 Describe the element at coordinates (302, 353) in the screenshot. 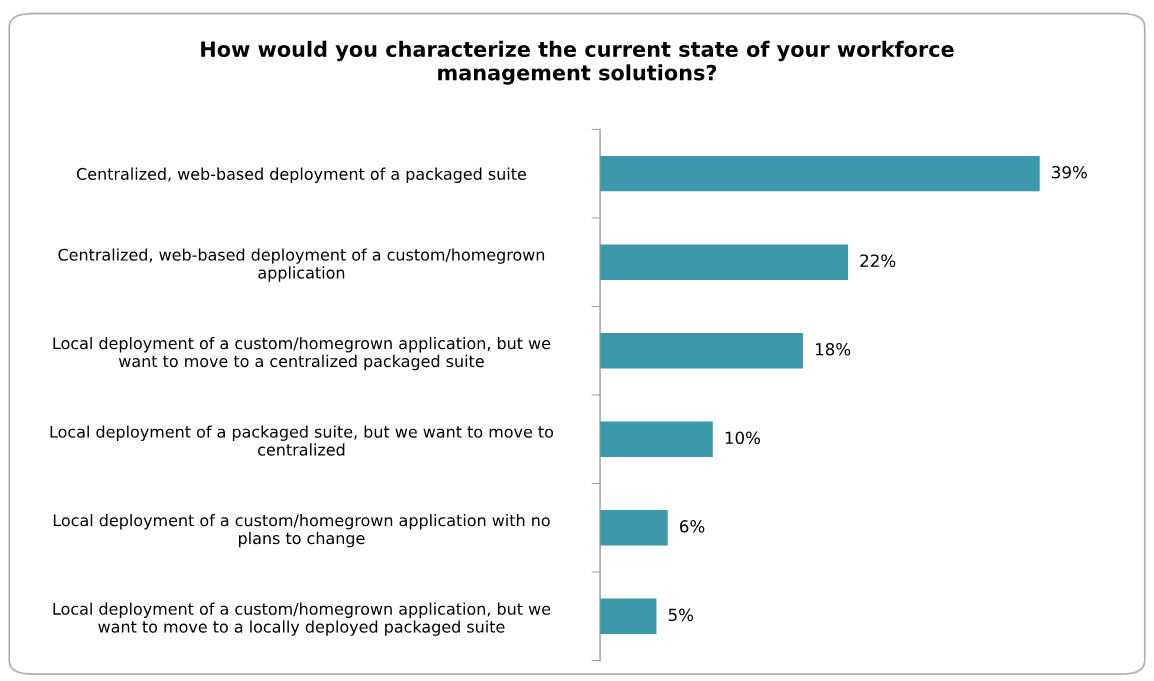

I see `y-tick-label: Local deployment of a custom/homegrown application, but we want to move to a centralized packaged suite` at that location.